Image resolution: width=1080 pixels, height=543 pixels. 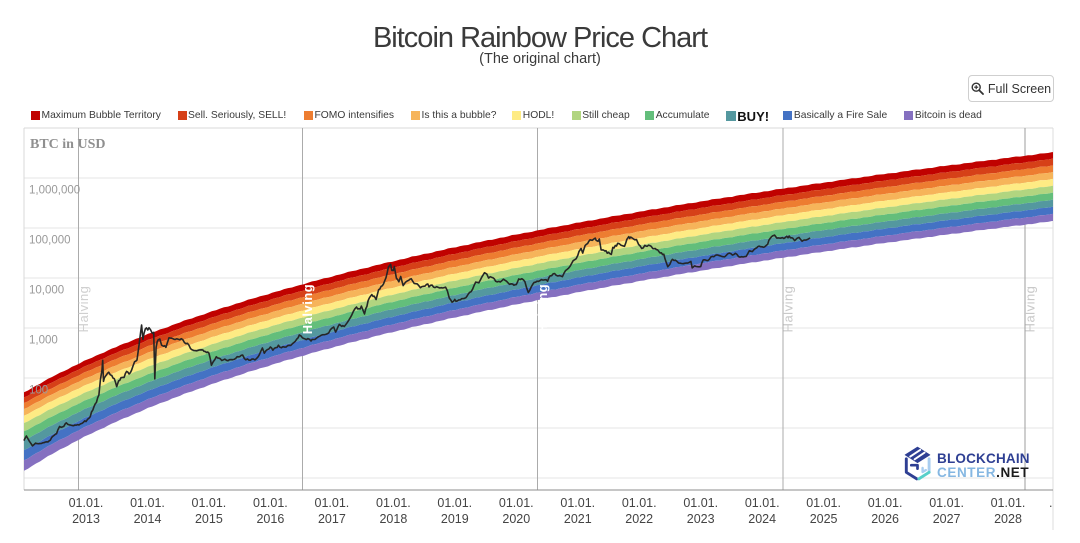 I want to click on svg-text: 2022, so click(x=639, y=519).